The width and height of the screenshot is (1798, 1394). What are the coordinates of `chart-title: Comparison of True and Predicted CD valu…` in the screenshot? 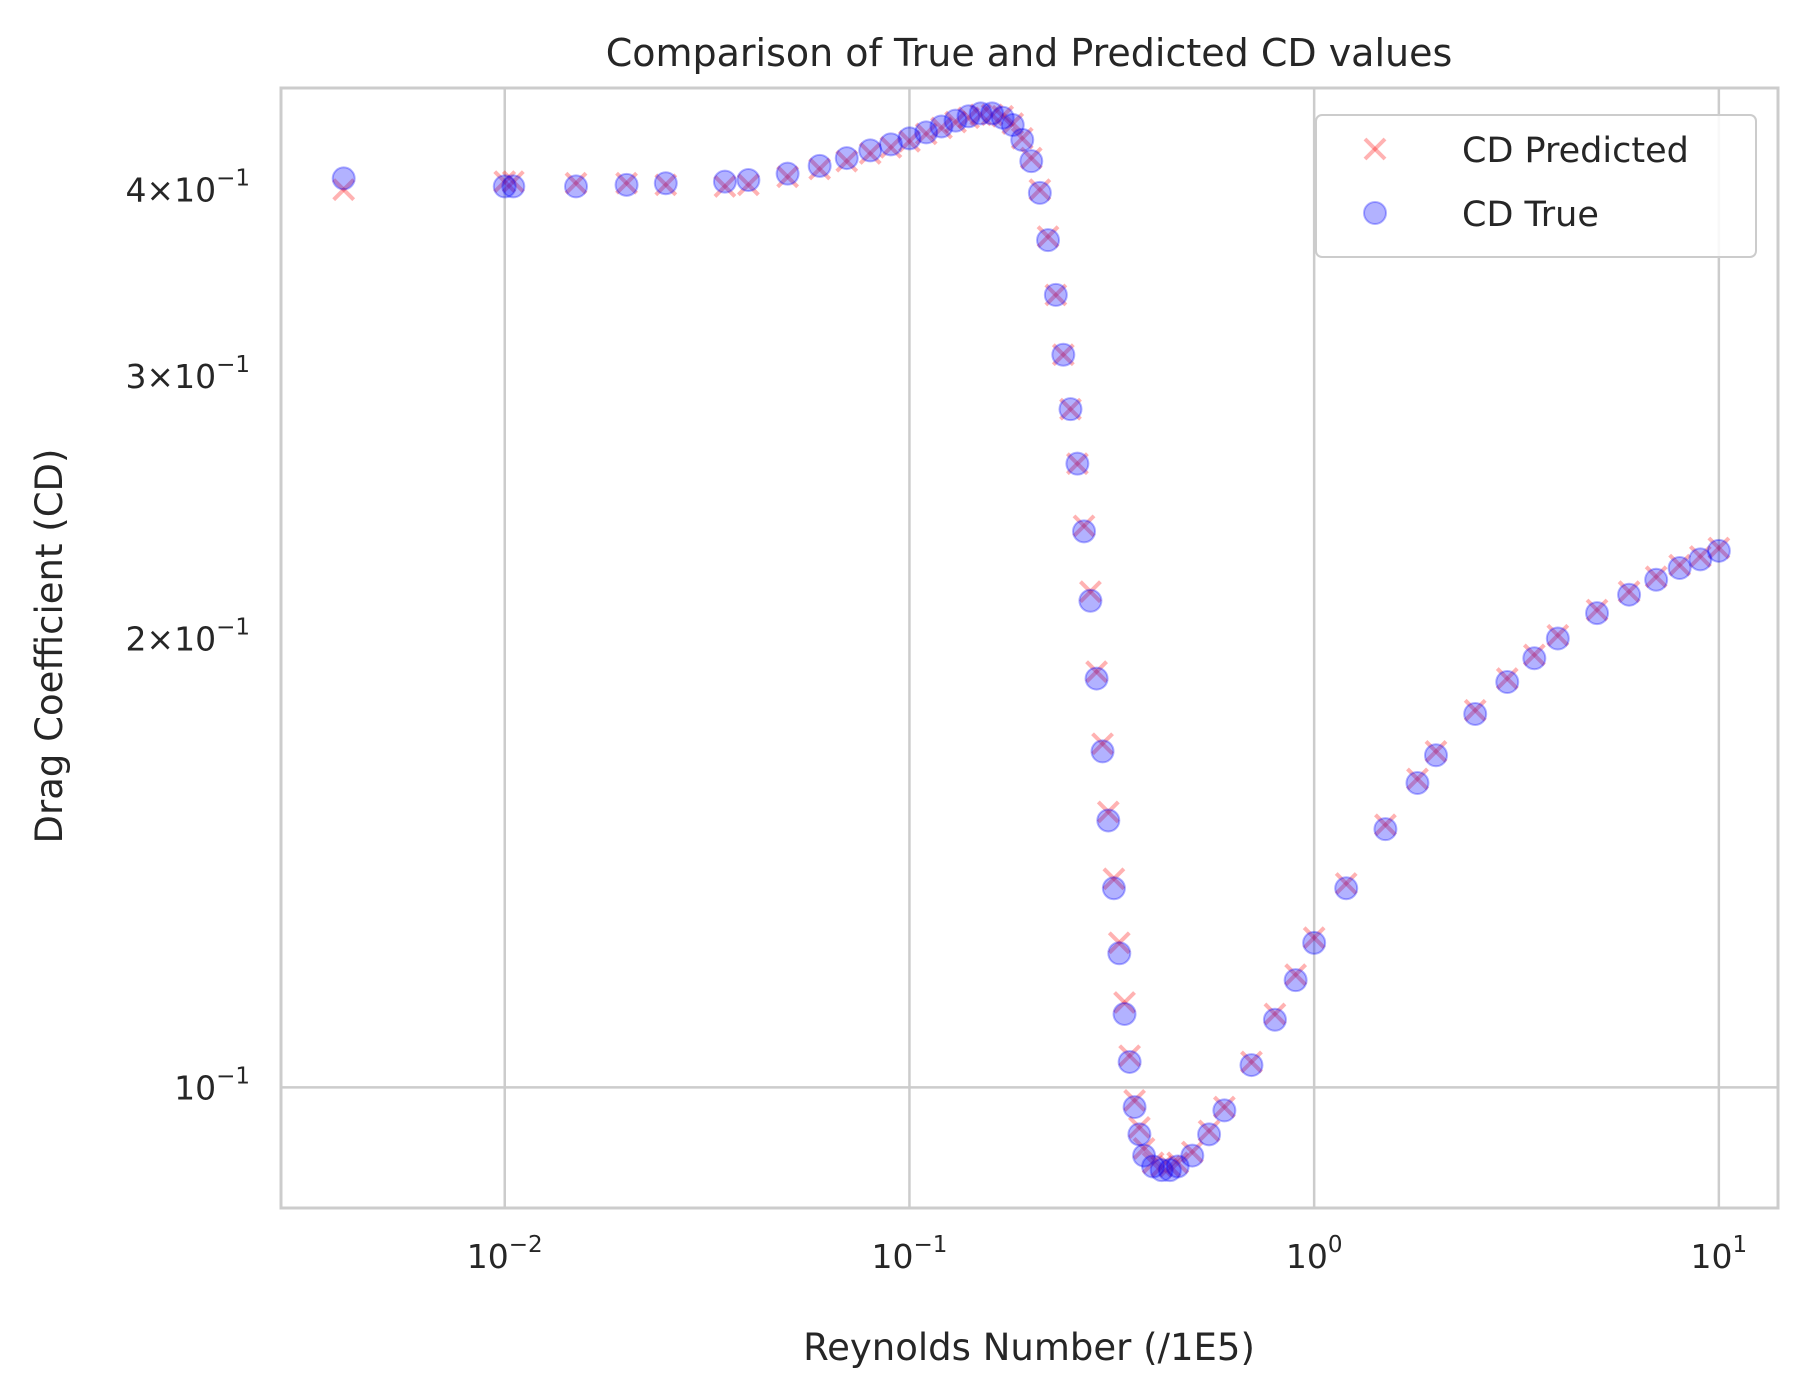 It's located at (1029, 53).